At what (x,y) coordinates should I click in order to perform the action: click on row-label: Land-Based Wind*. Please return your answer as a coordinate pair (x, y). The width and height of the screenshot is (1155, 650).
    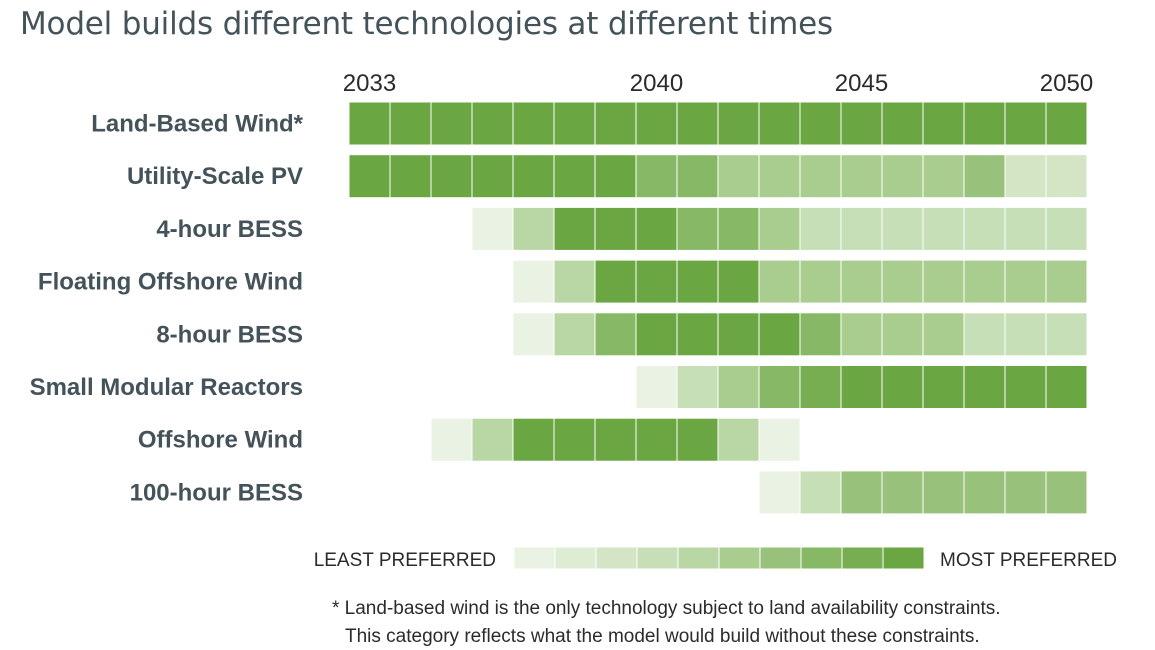
    Looking at the image, I should click on (197, 124).